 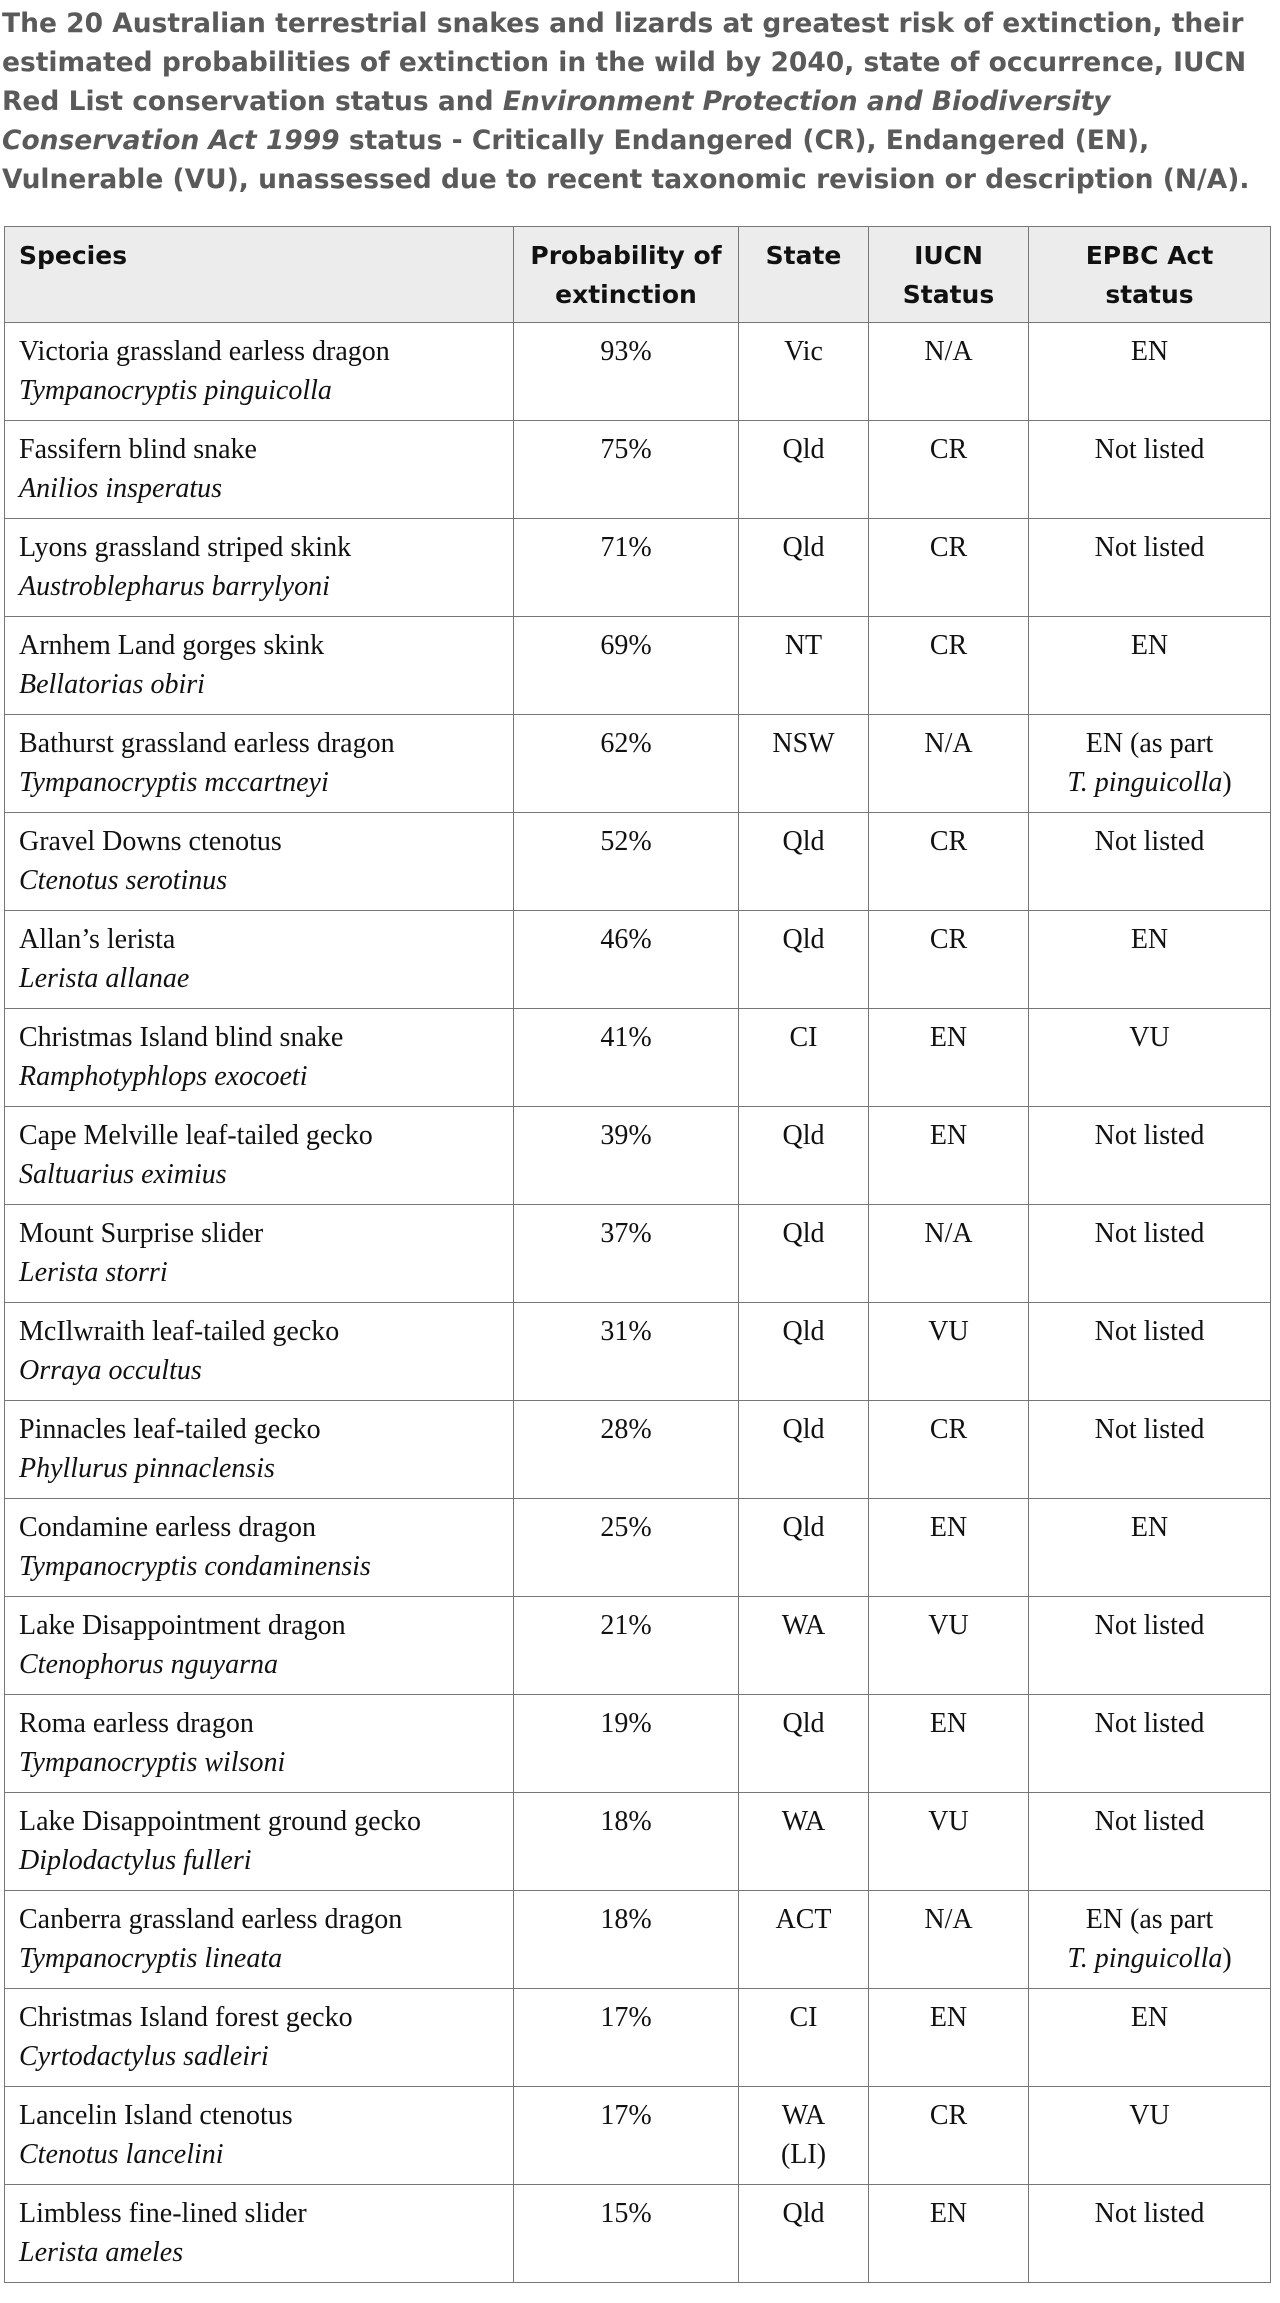 I want to click on state: ACT, so click(x=803, y=1939).